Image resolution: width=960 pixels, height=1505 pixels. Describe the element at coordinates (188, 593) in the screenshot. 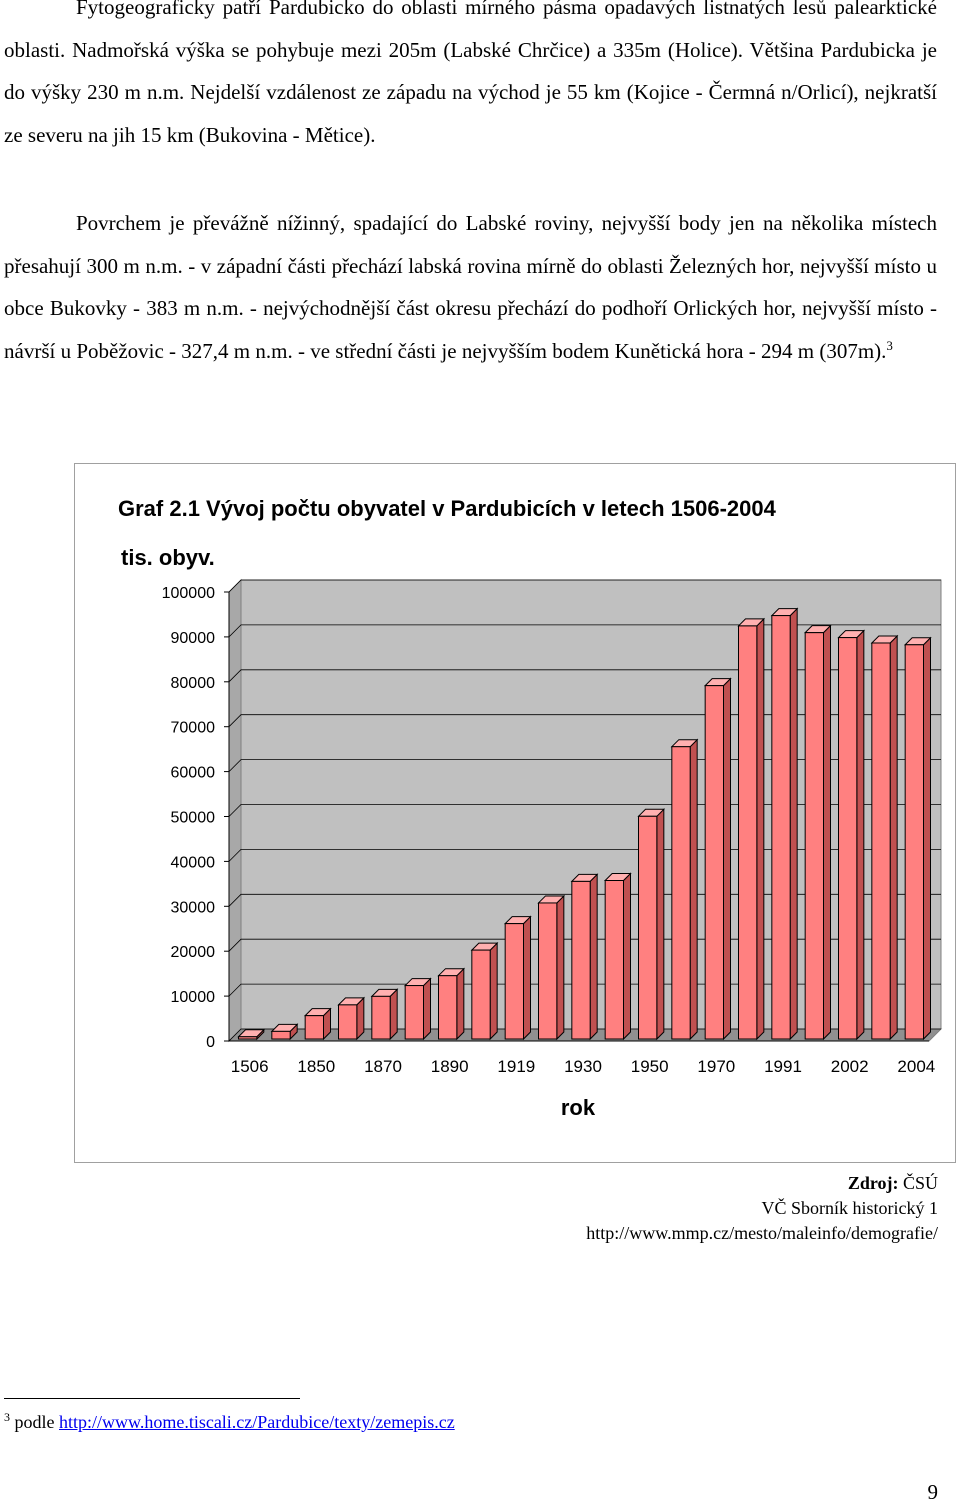

I see `y-tick-label: 100000` at that location.